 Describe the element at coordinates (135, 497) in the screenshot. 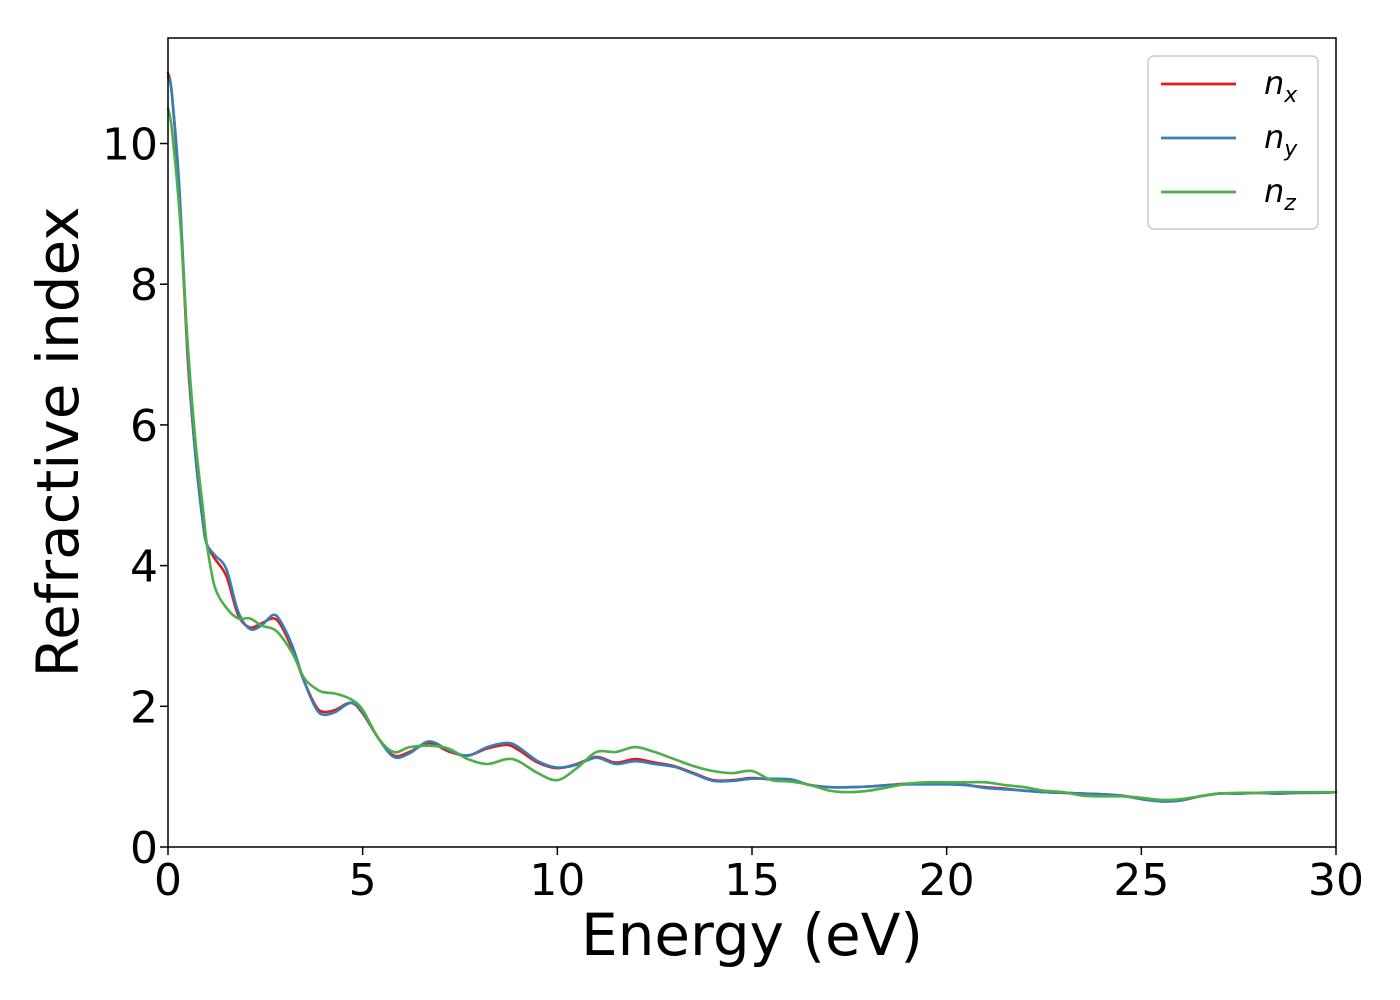

I see `y-axis: 0 2 4 6 8 10` at that location.